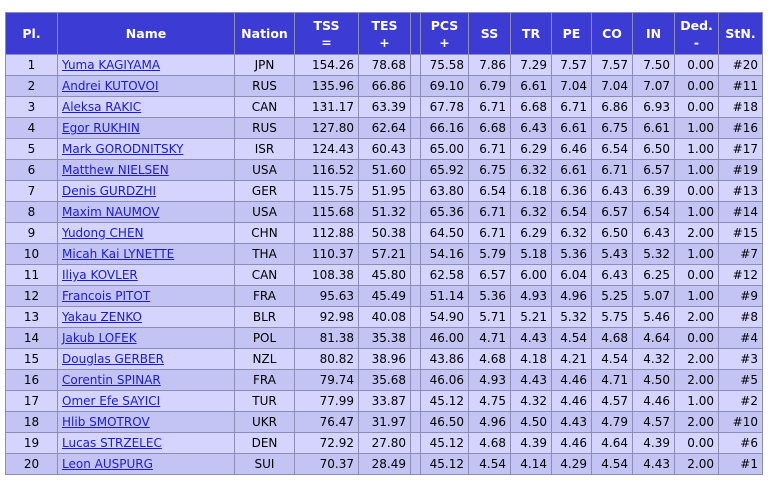 This screenshot has height=486, width=770. Describe the element at coordinates (115, 170) in the screenshot. I see `skater-link: Matthew NIELSEN` at that location.